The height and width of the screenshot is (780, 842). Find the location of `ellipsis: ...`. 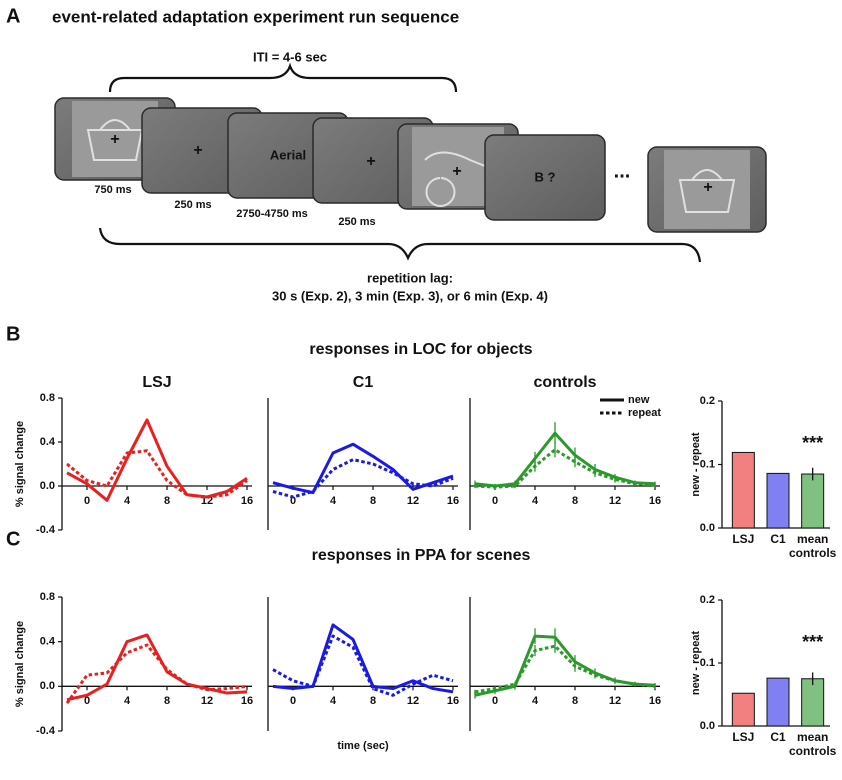

ellipsis: ... is located at coordinates (622, 171).